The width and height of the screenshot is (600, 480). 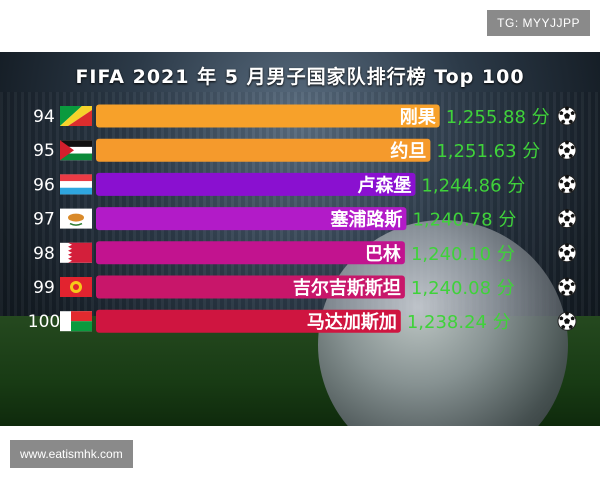 I want to click on rank-label: 96, so click(x=44, y=185).